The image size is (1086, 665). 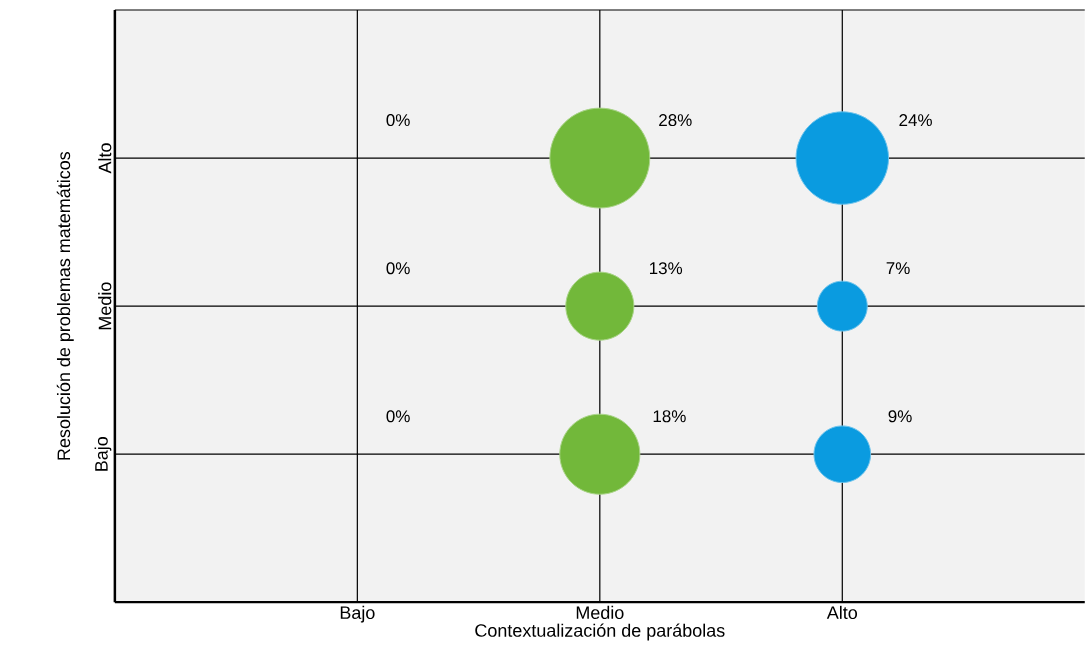 What do you see at coordinates (103, 453) in the screenshot?
I see `text: Bajo` at bounding box center [103, 453].